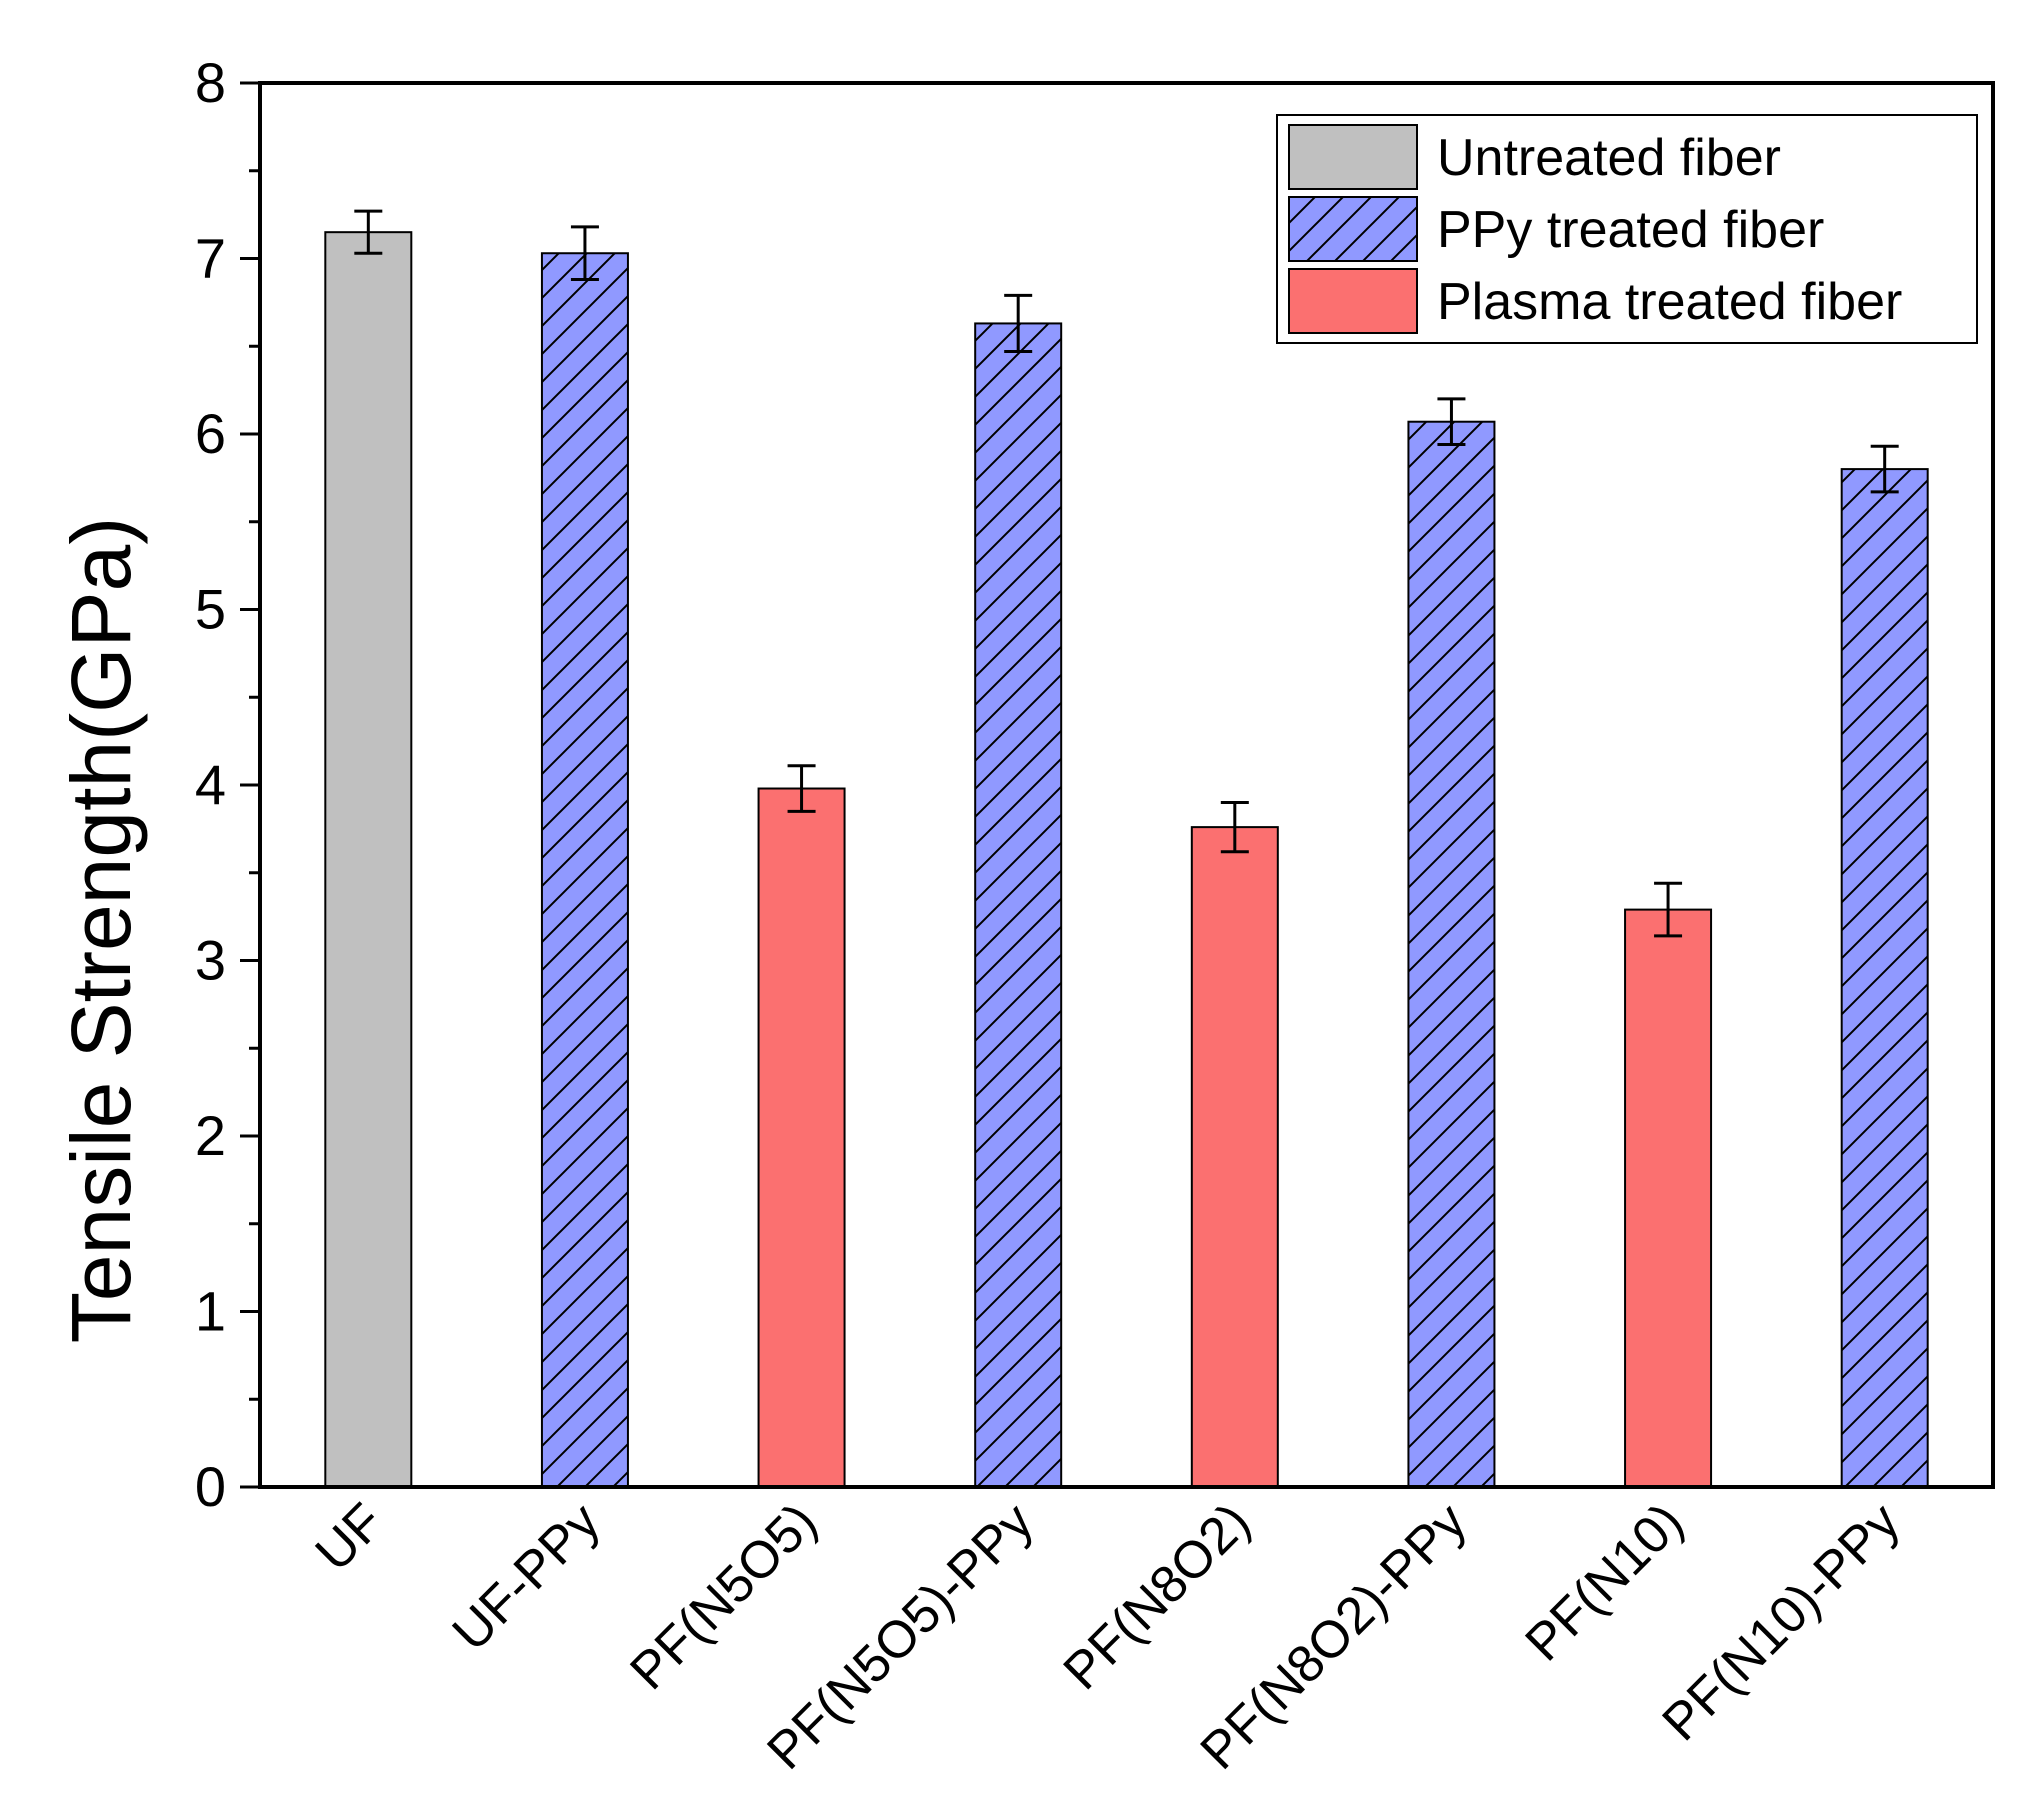 This screenshot has width=2034, height=1816. I want to click on y-tick-label: 8, so click(210, 82).